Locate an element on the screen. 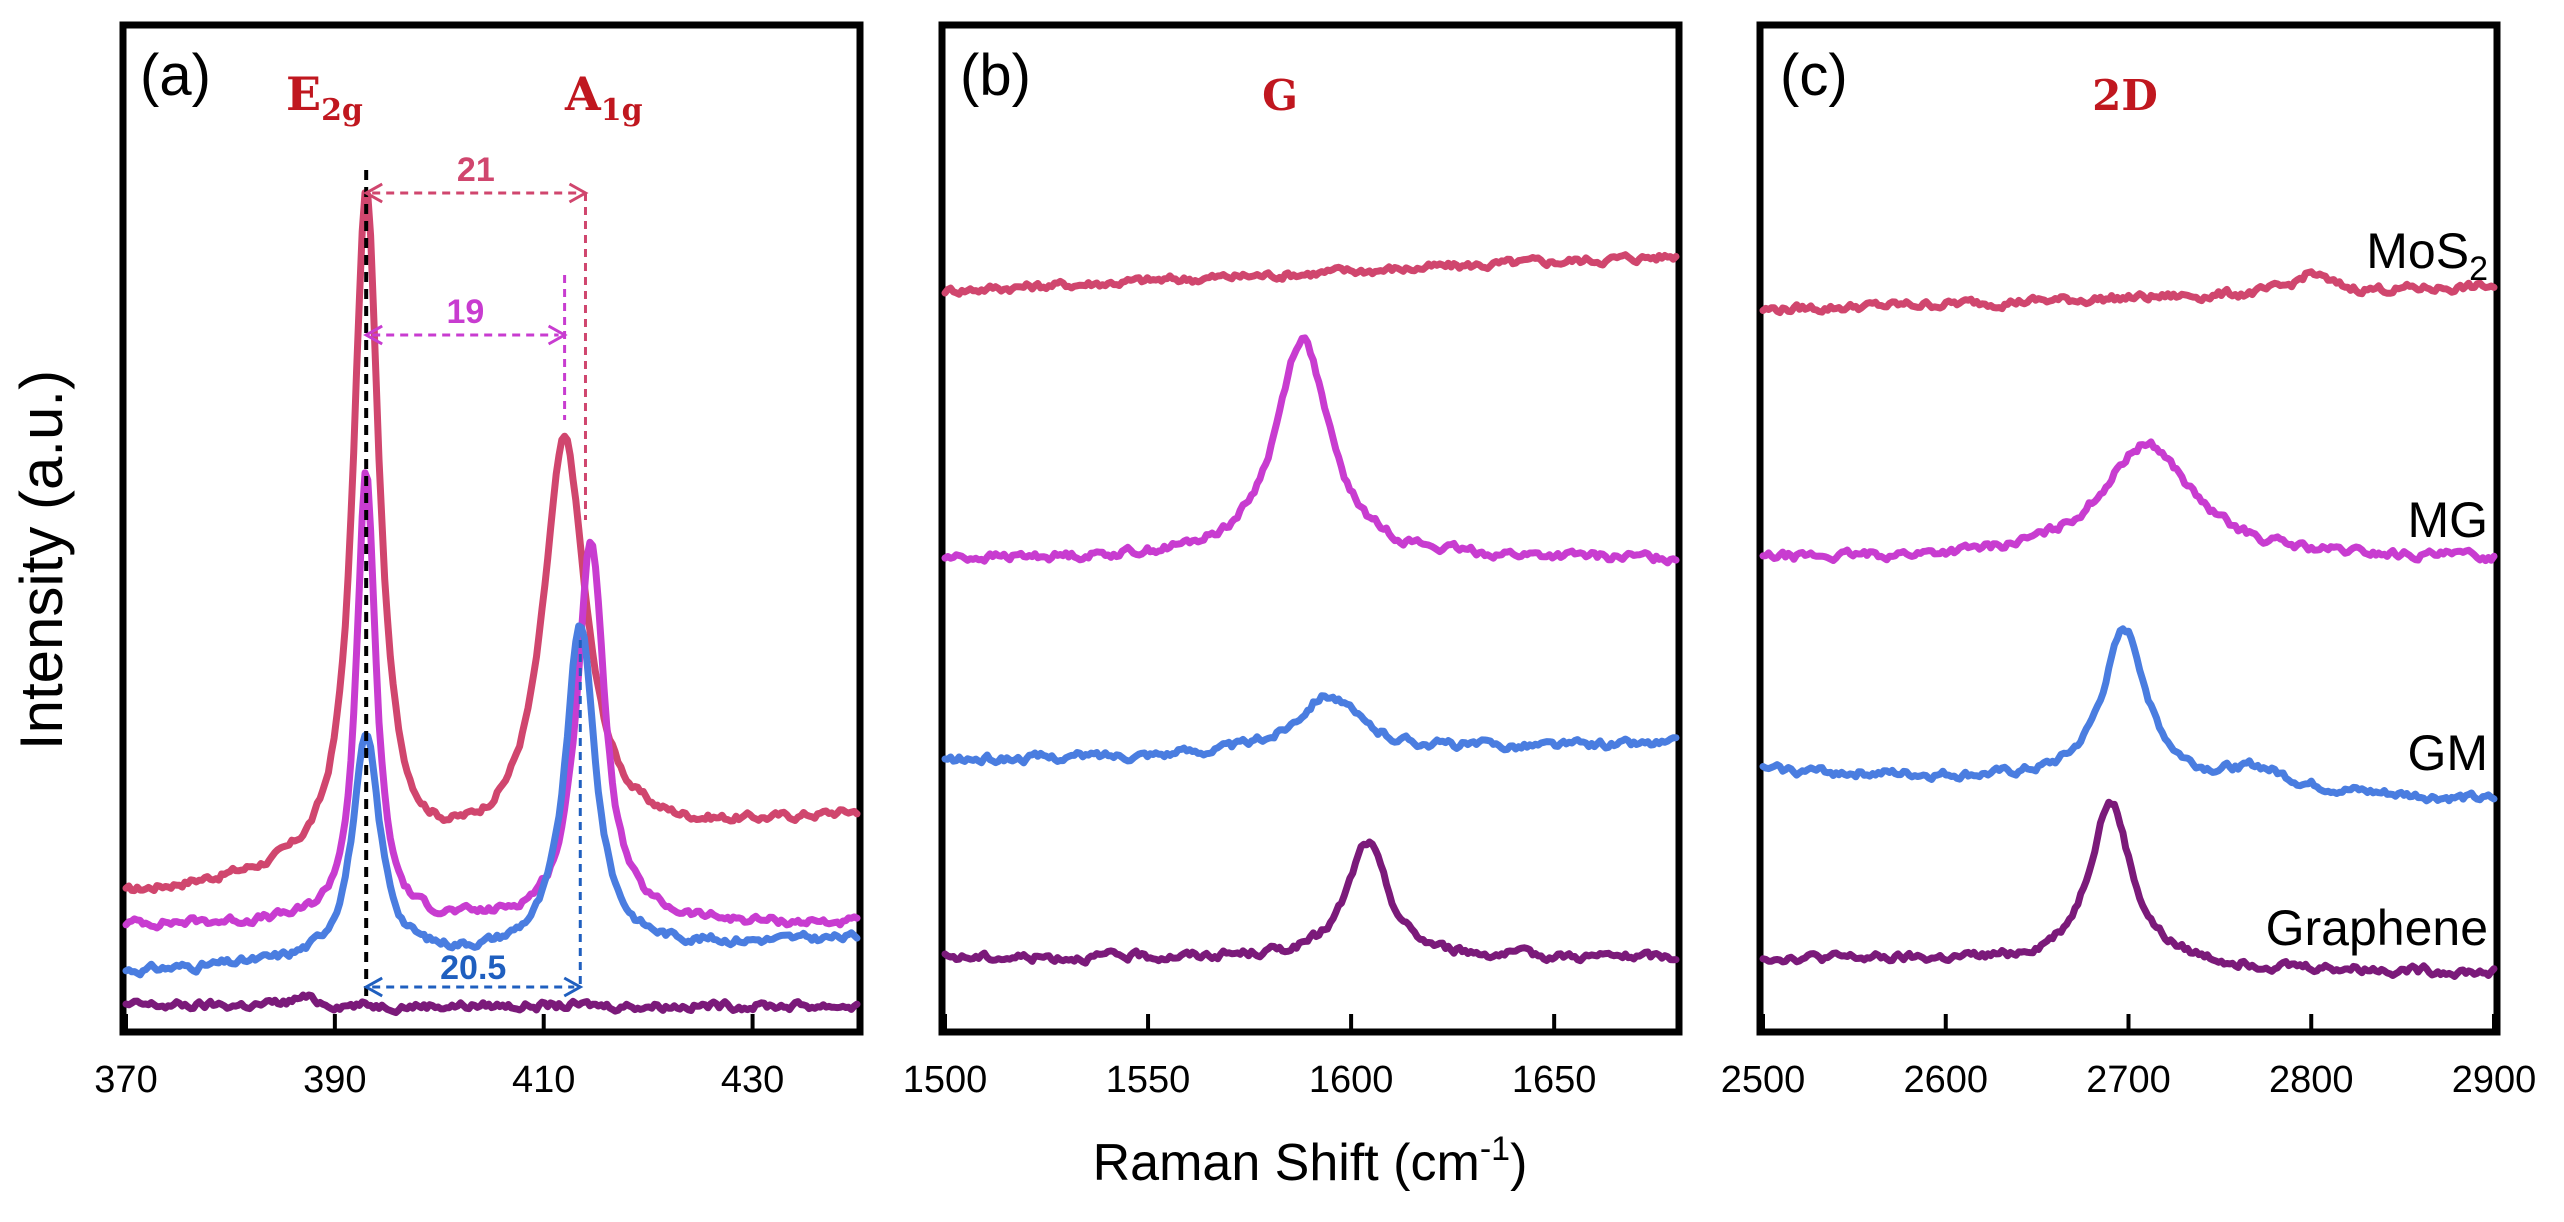 The width and height of the screenshot is (2564, 1222). panel-c-label: (c) is located at coordinates (1814, 75).